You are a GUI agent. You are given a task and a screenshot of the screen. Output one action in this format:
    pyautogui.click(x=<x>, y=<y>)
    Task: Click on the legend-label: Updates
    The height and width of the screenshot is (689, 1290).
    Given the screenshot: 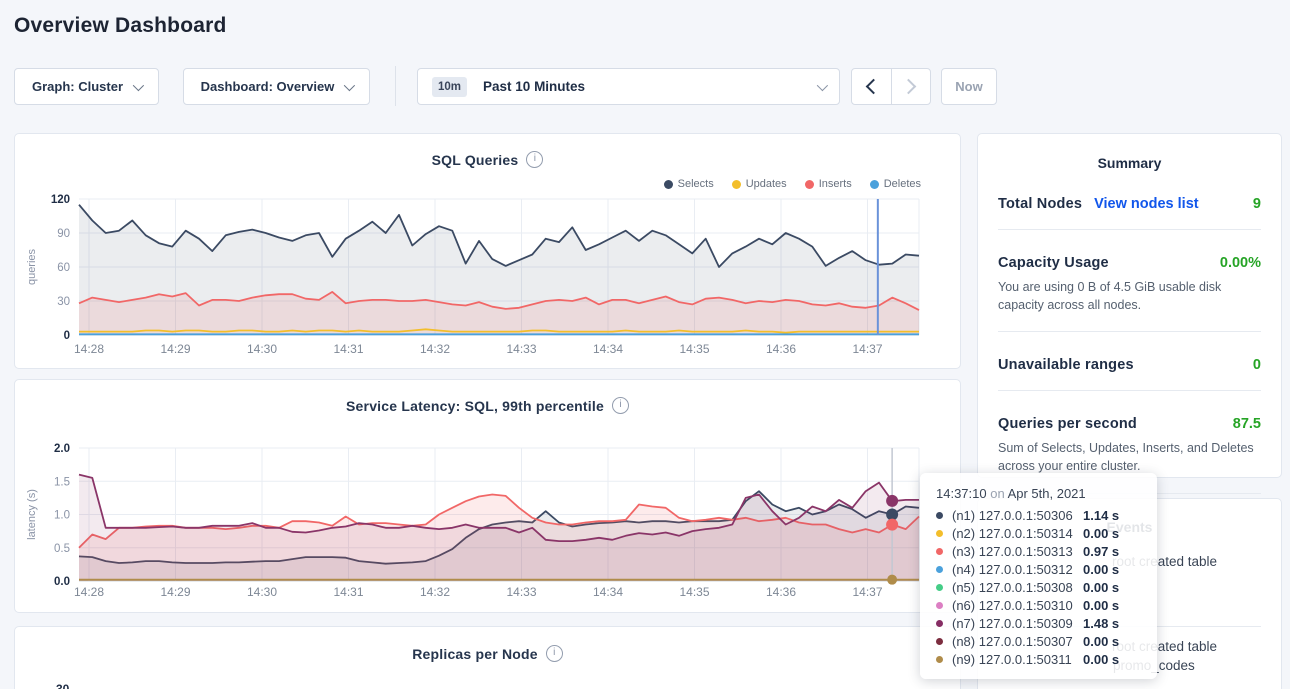 What is the action you would take?
    pyautogui.click(x=766, y=184)
    